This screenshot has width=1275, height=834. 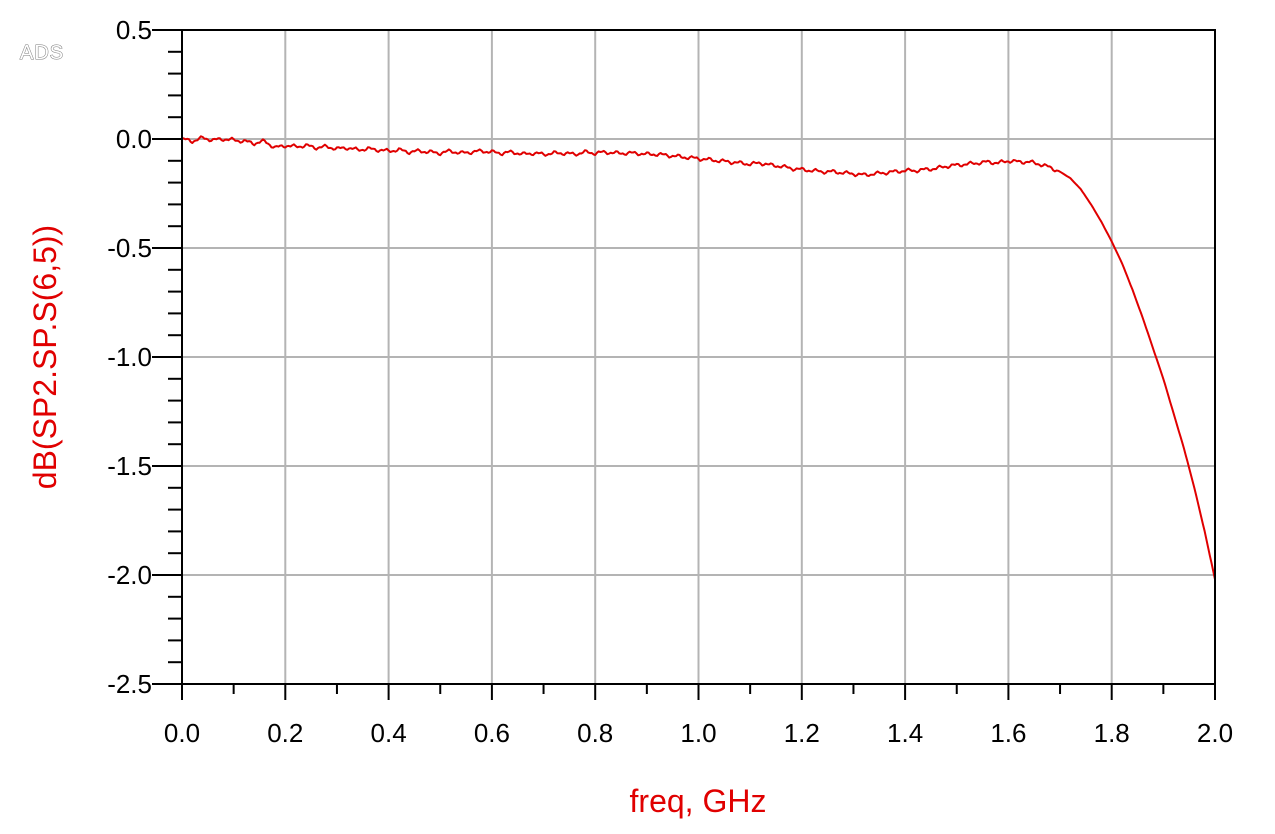 I want to click on x-tick-label: 1.4, so click(x=905, y=733).